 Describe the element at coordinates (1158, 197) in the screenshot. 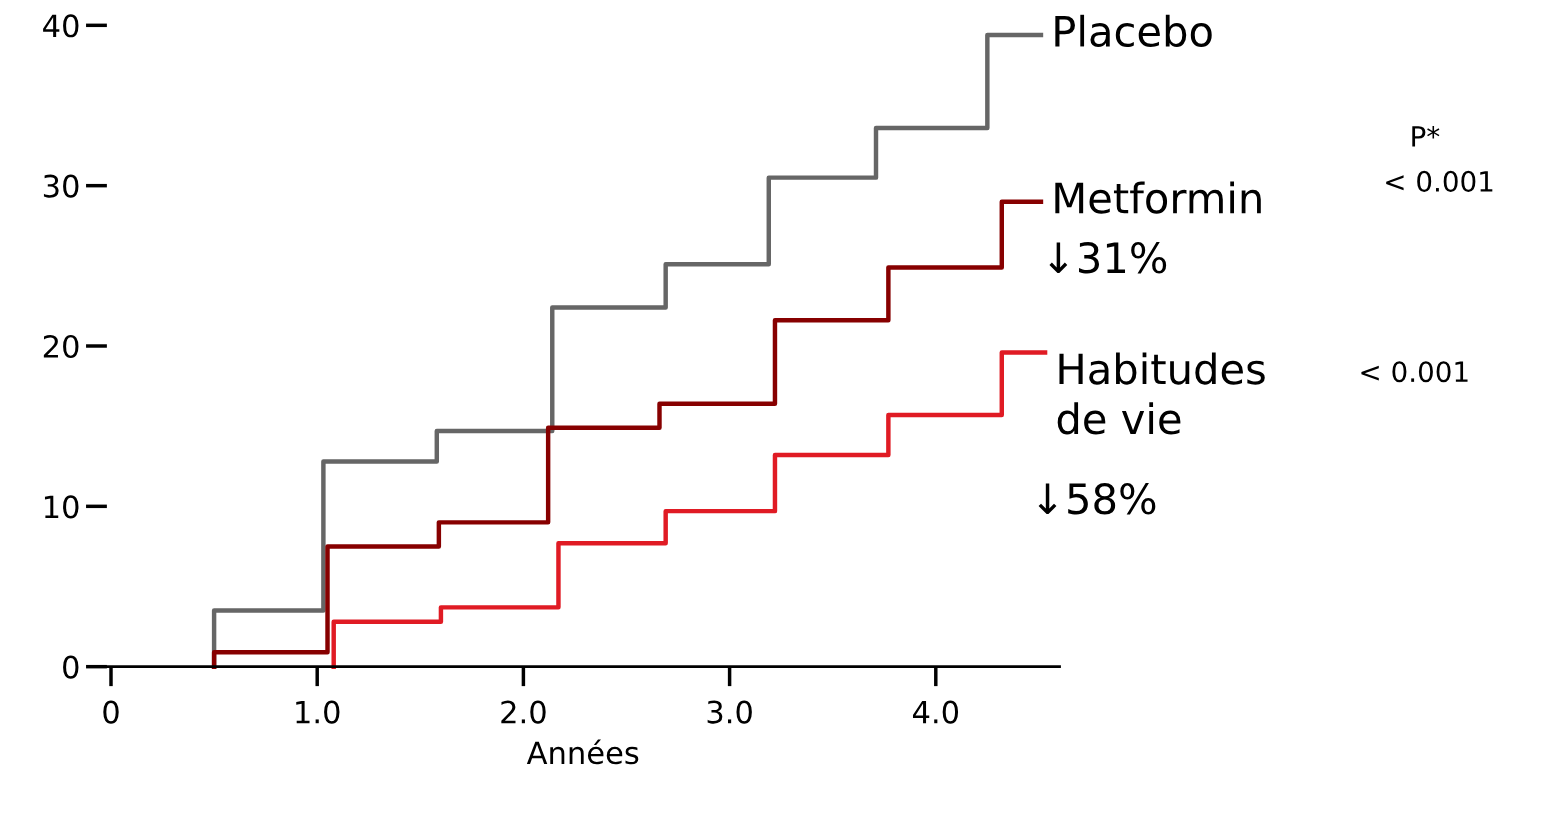

I see `series-label: Metformin` at that location.